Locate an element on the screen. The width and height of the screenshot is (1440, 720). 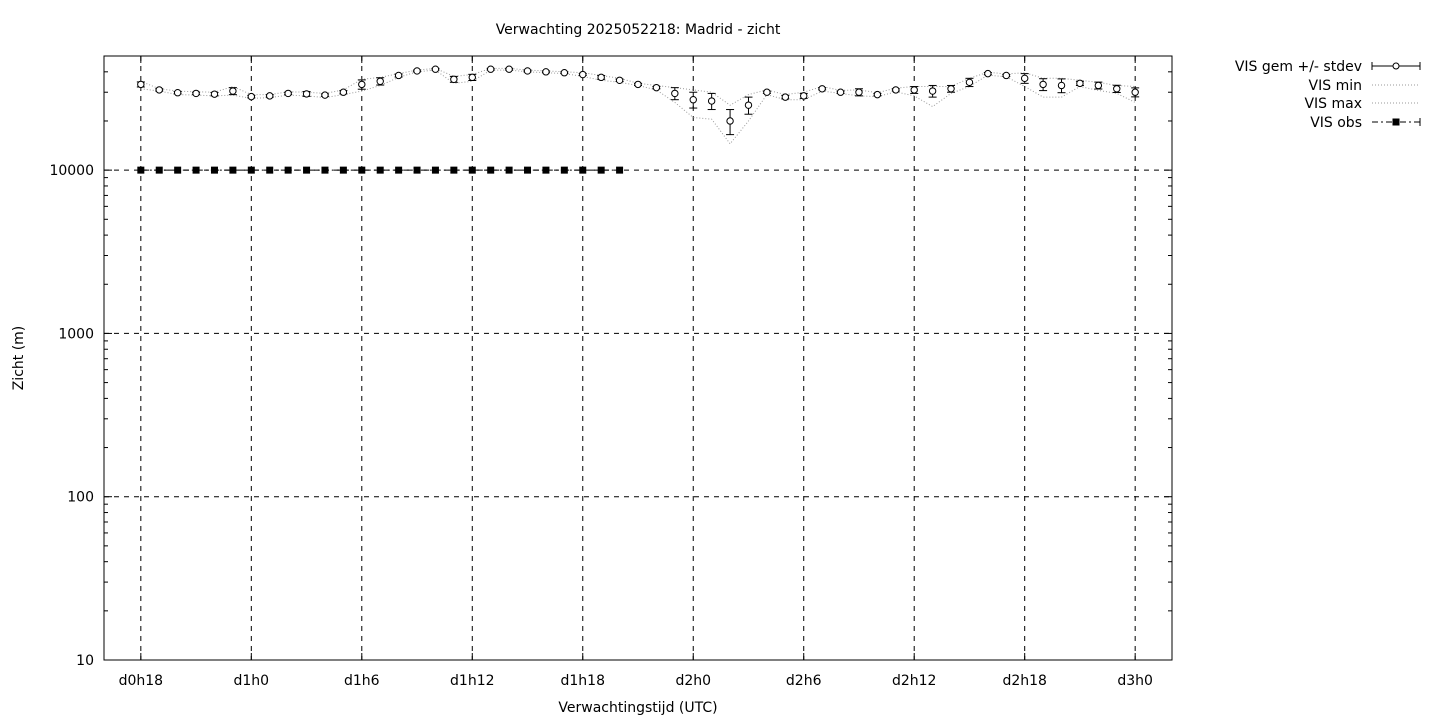
series-layer is located at coordinates (638, 119).